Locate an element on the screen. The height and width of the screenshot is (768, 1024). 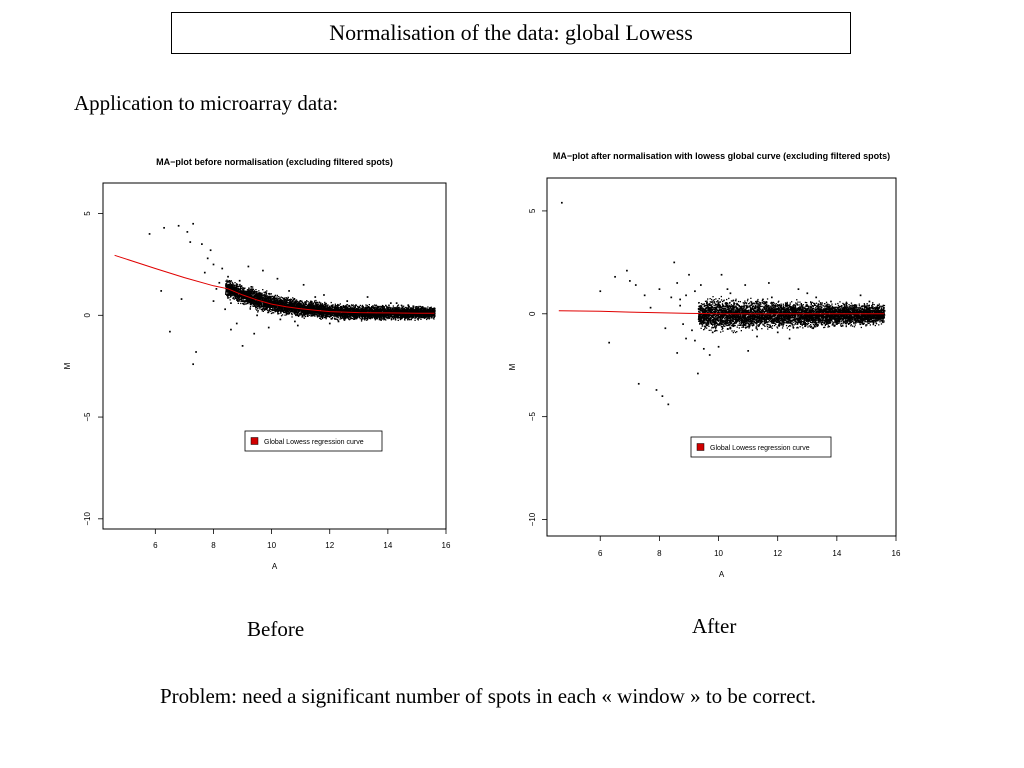
x-tick-label: 8 is located at coordinates (213, 545).